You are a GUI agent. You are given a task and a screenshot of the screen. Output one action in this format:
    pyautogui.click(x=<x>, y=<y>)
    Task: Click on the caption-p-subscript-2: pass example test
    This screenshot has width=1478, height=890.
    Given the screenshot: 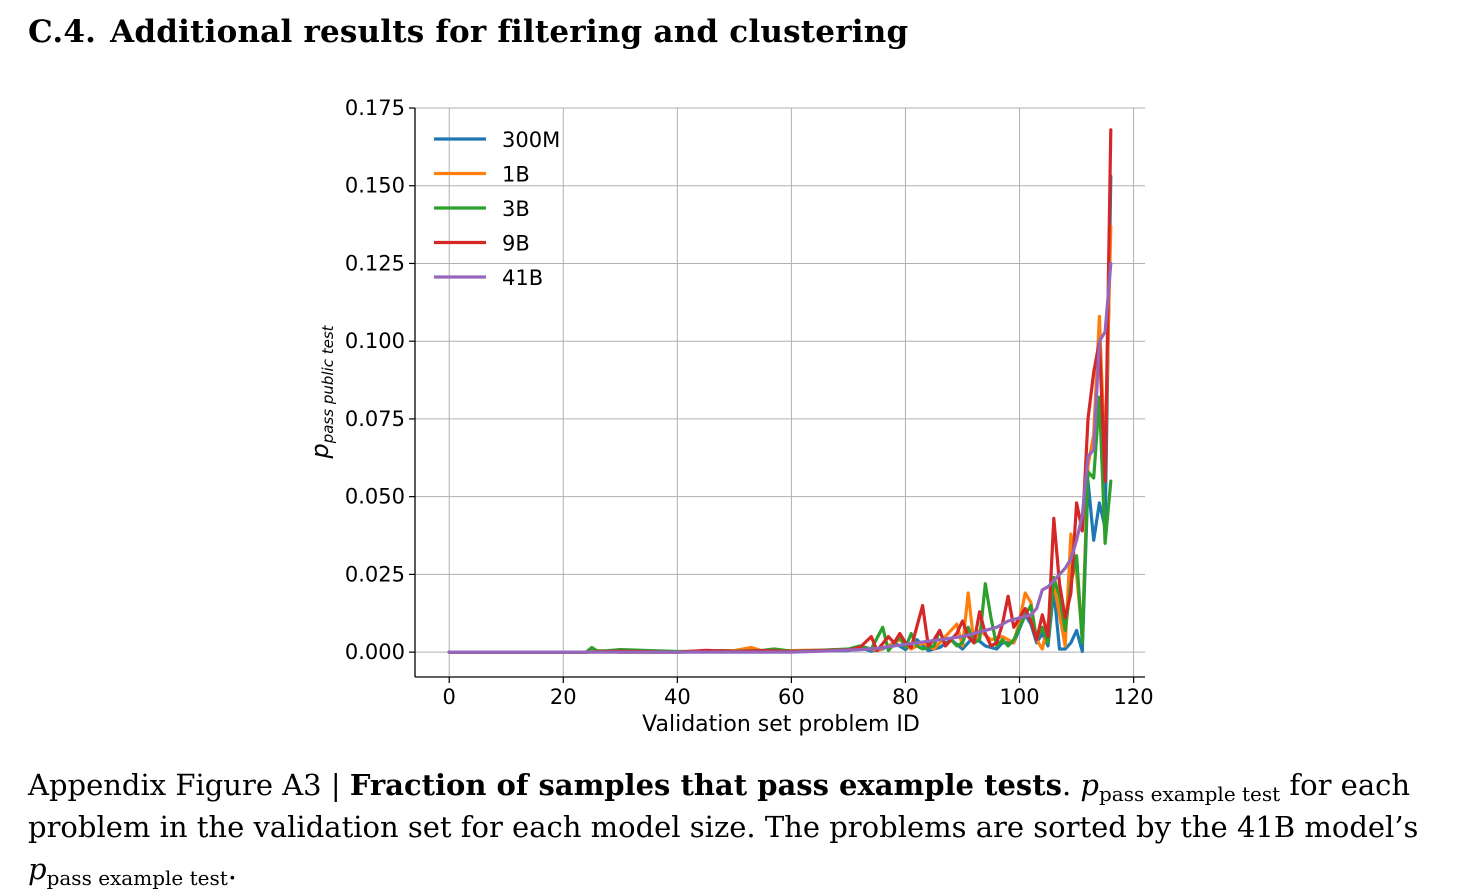 What is the action you would take?
    pyautogui.click(x=137, y=878)
    